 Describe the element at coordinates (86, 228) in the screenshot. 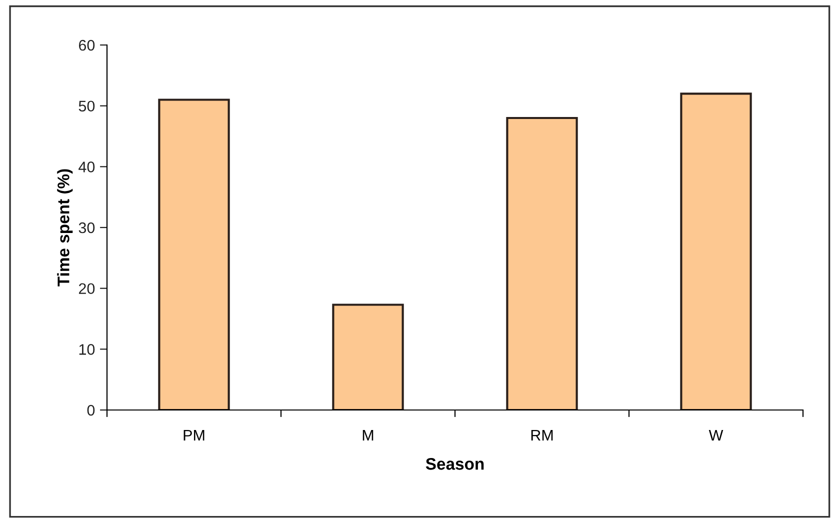

I see `y-tick-label: 30` at that location.